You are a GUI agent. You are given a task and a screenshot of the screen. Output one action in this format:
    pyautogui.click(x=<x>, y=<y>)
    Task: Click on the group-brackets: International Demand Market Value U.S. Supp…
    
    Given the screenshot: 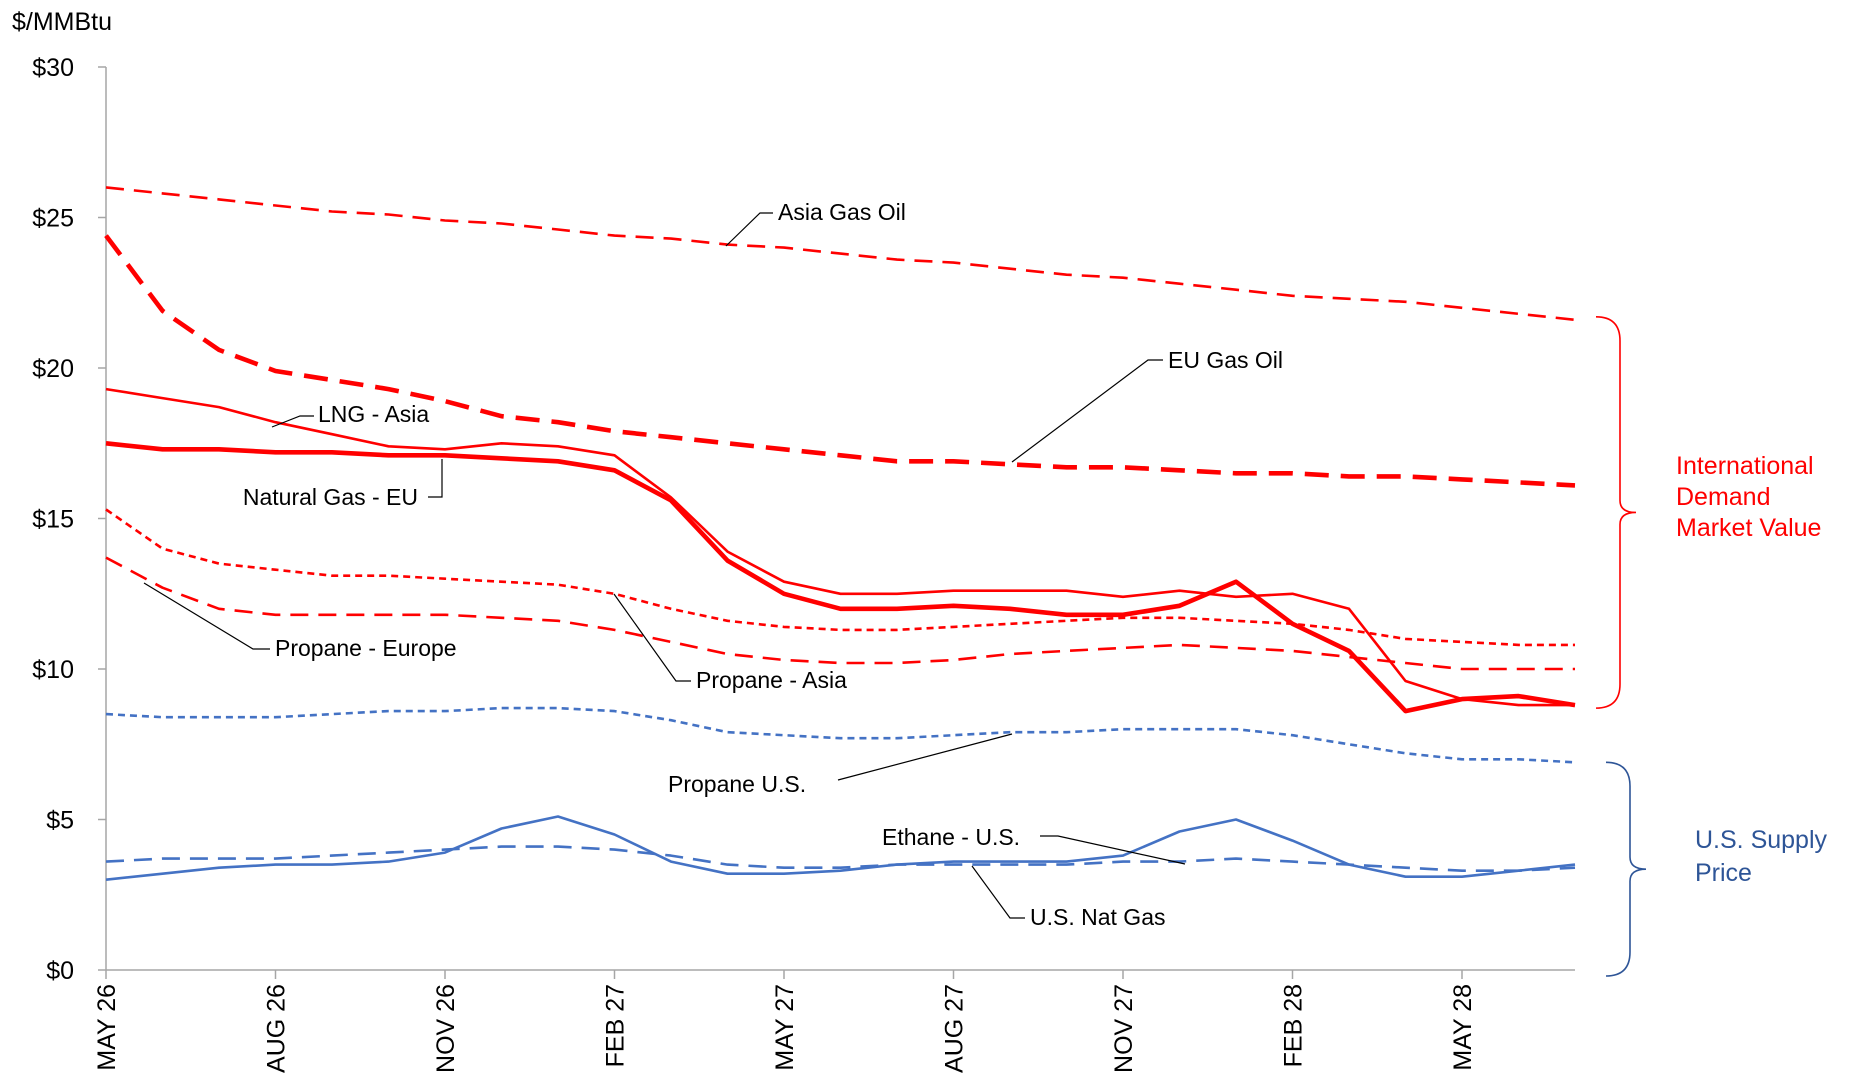 What is the action you would take?
    pyautogui.click(x=1711, y=646)
    